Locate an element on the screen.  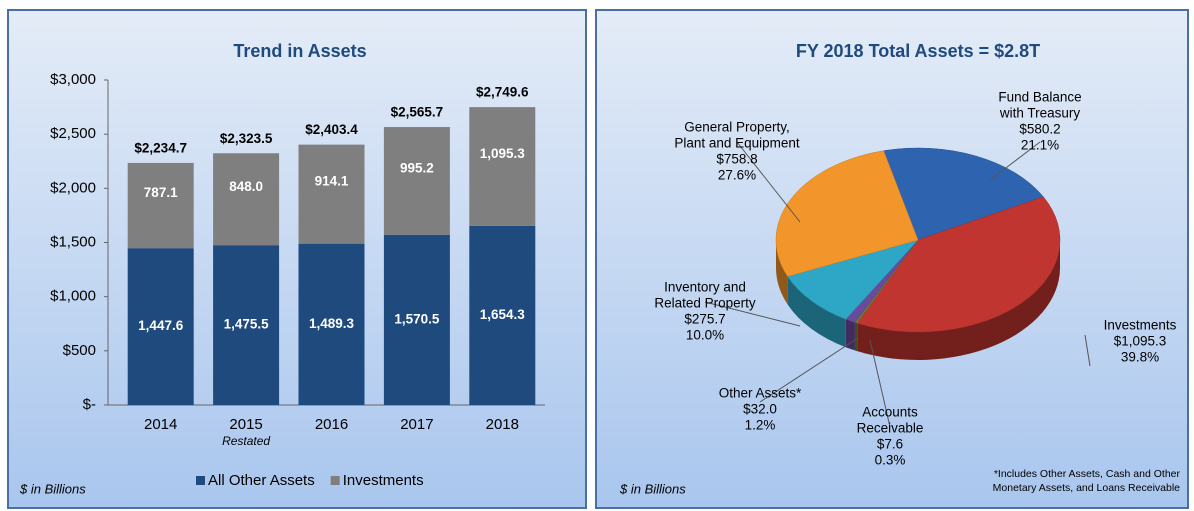
slice-label: 39.8% is located at coordinates (1140, 357).